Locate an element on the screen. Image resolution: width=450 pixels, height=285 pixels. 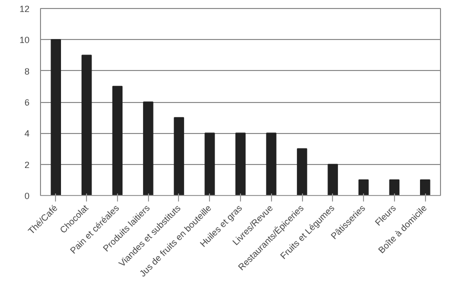
y-tick-label: 12 is located at coordinates (24, 9).